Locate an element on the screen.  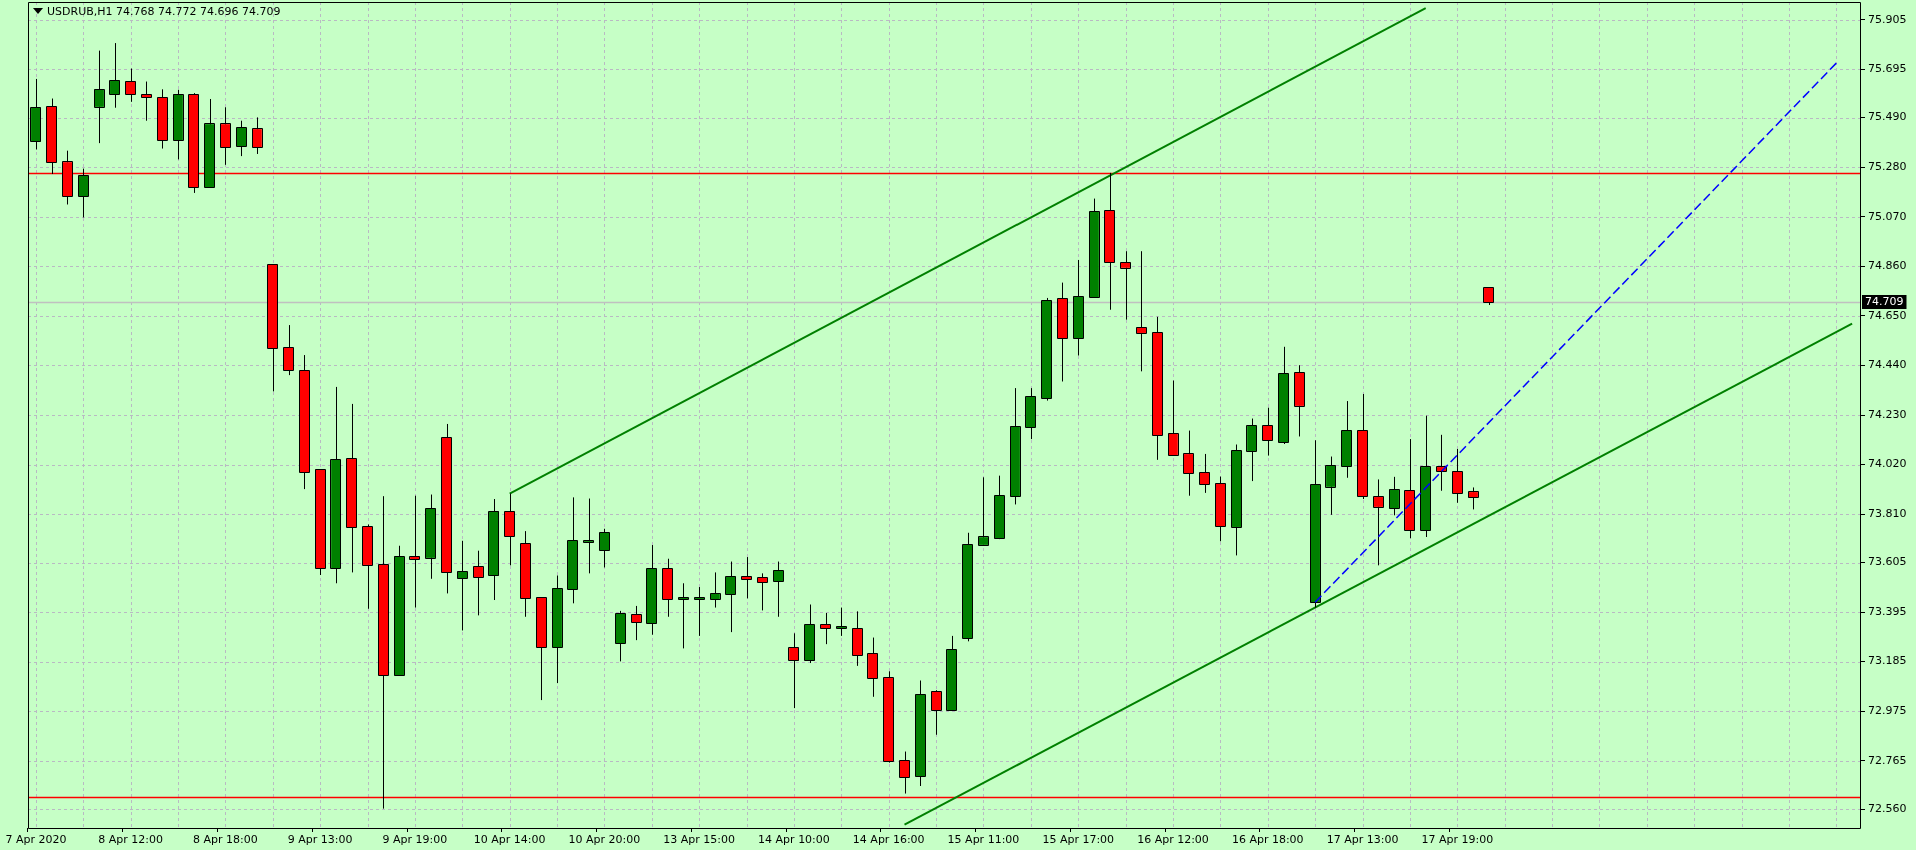
x-tick-label: 9 Apr 13:00 is located at coordinates (320, 840).